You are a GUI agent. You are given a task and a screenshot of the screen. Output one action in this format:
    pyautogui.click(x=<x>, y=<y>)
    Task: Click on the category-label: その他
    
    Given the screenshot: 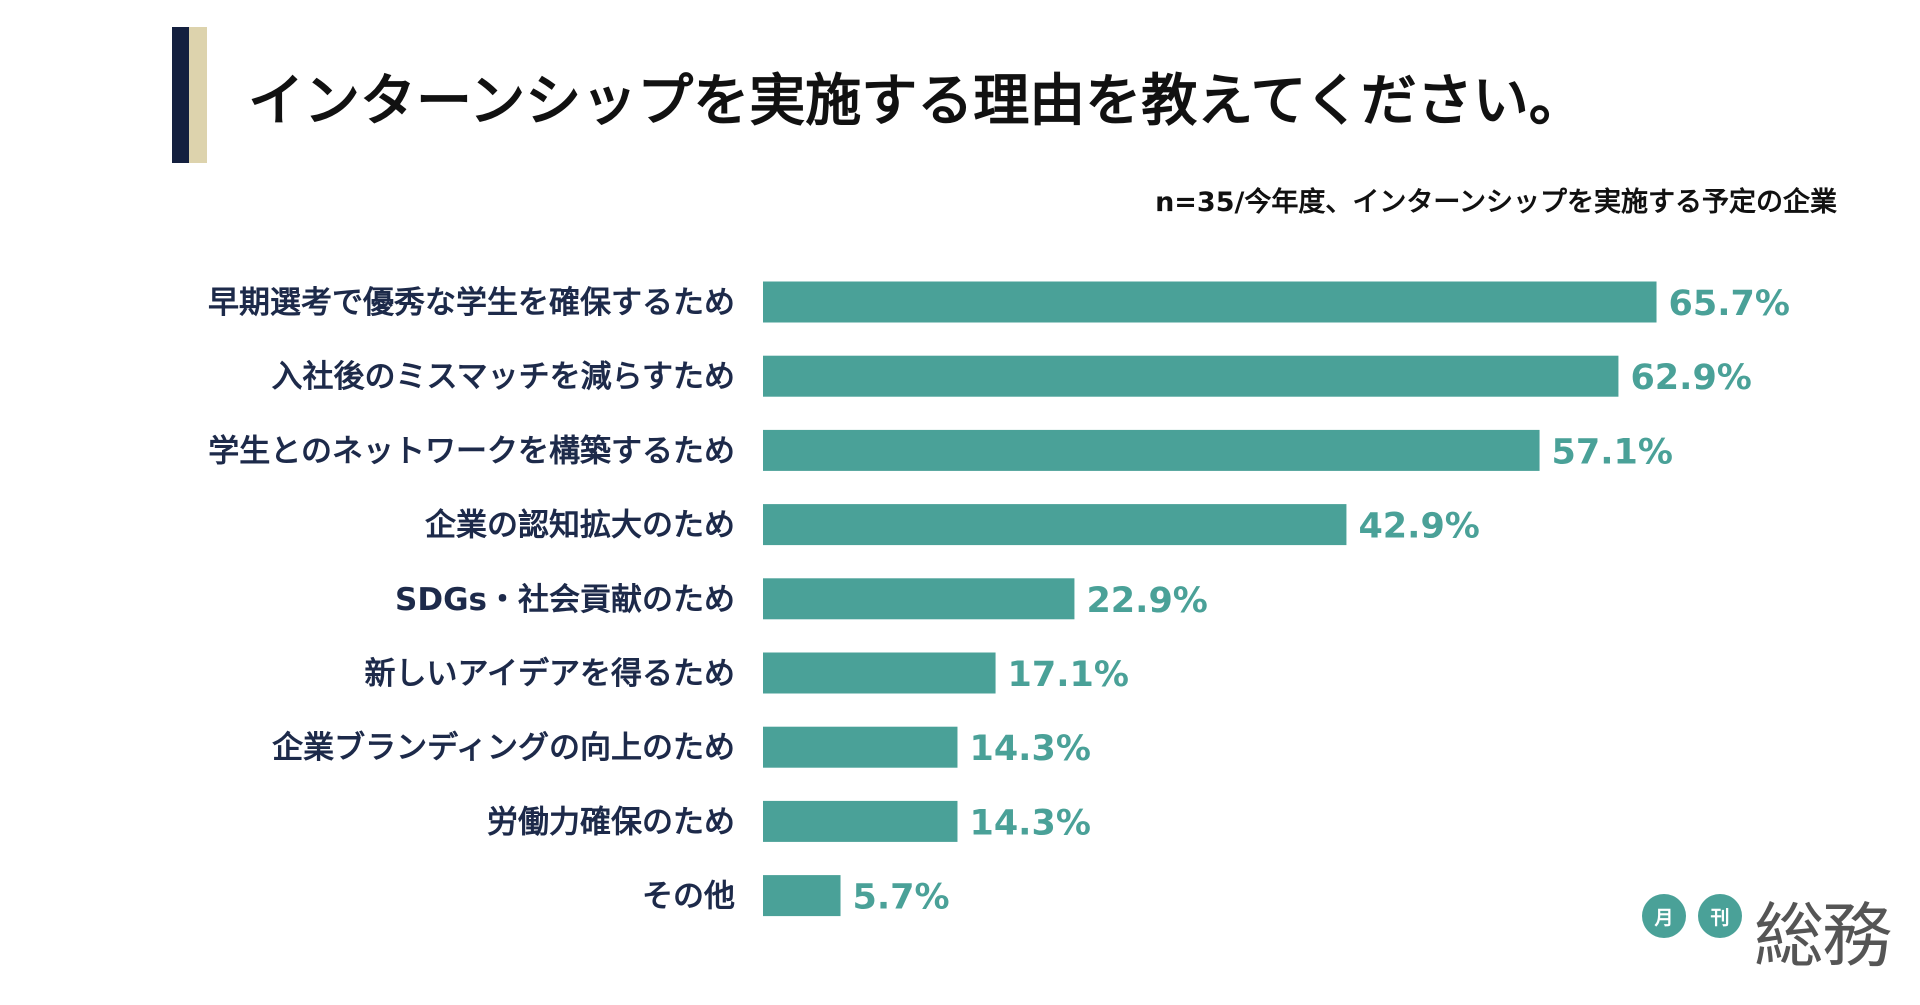 What is the action you would take?
    pyautogui.click(x=688, y=897)
    